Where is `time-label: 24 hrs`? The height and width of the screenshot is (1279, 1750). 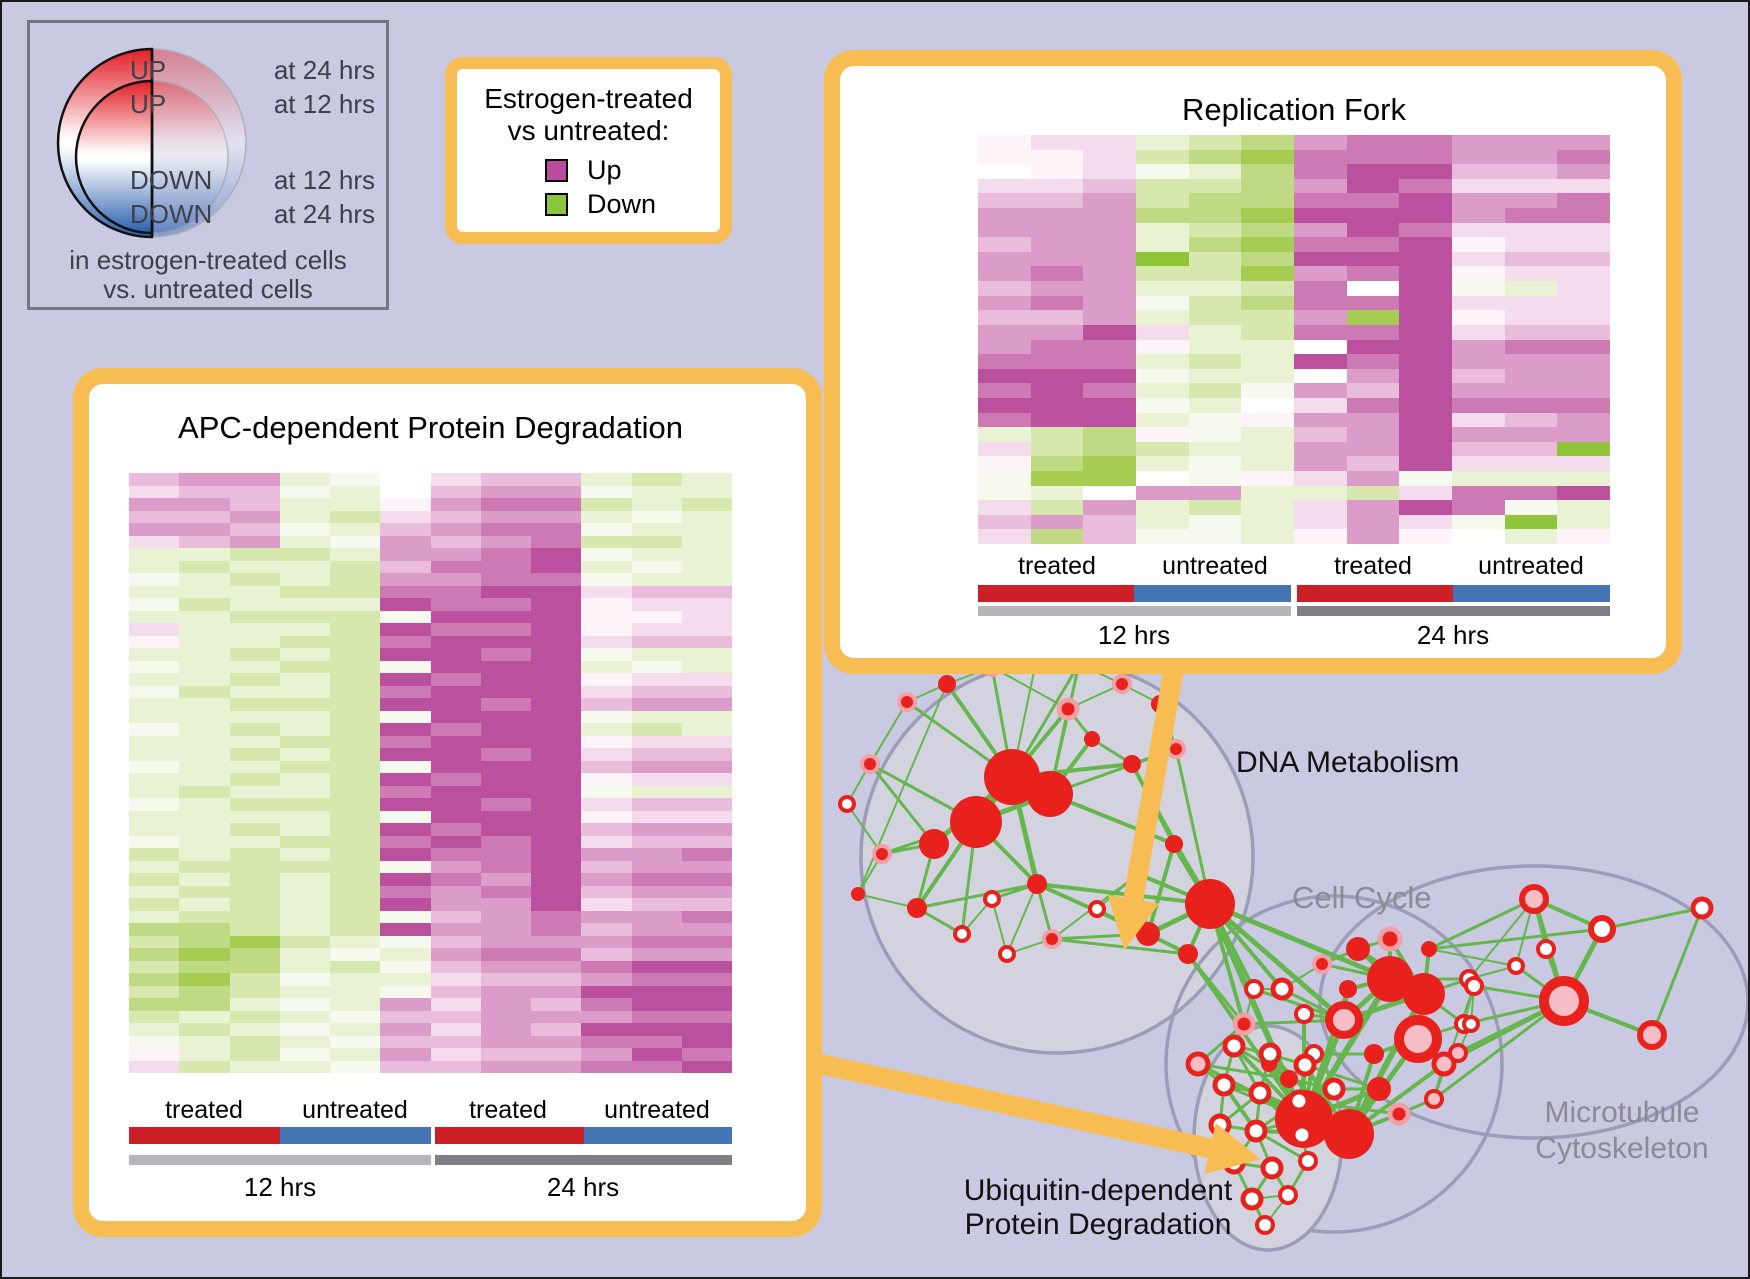
time-label: 24 hrs is located at coordinates (583, 1187).